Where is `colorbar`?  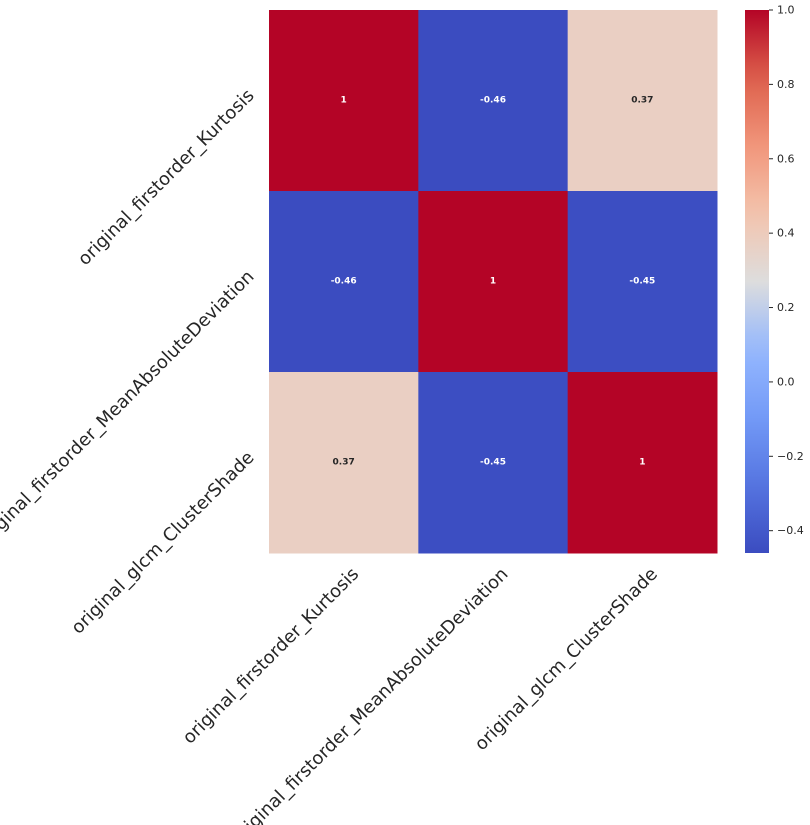 colorbar is located at coordinates (757, 281).